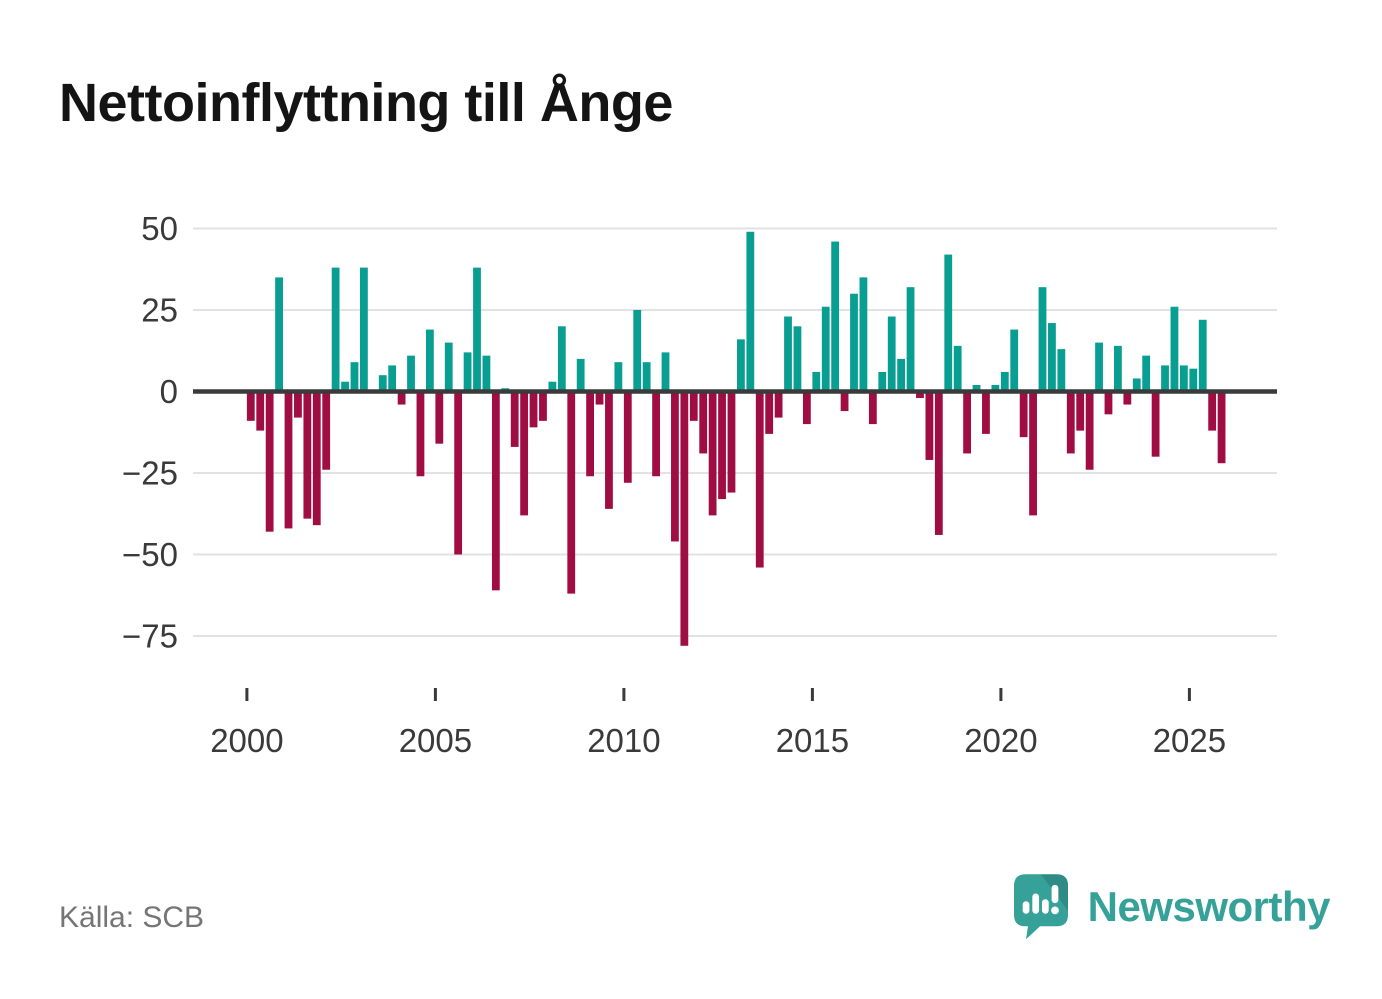 The image size is (1382, 999). What do you see at coordinates (132, 917) in the screenshot?
I see `source-label: Källa: SCB` at bounding box center [132, 917].